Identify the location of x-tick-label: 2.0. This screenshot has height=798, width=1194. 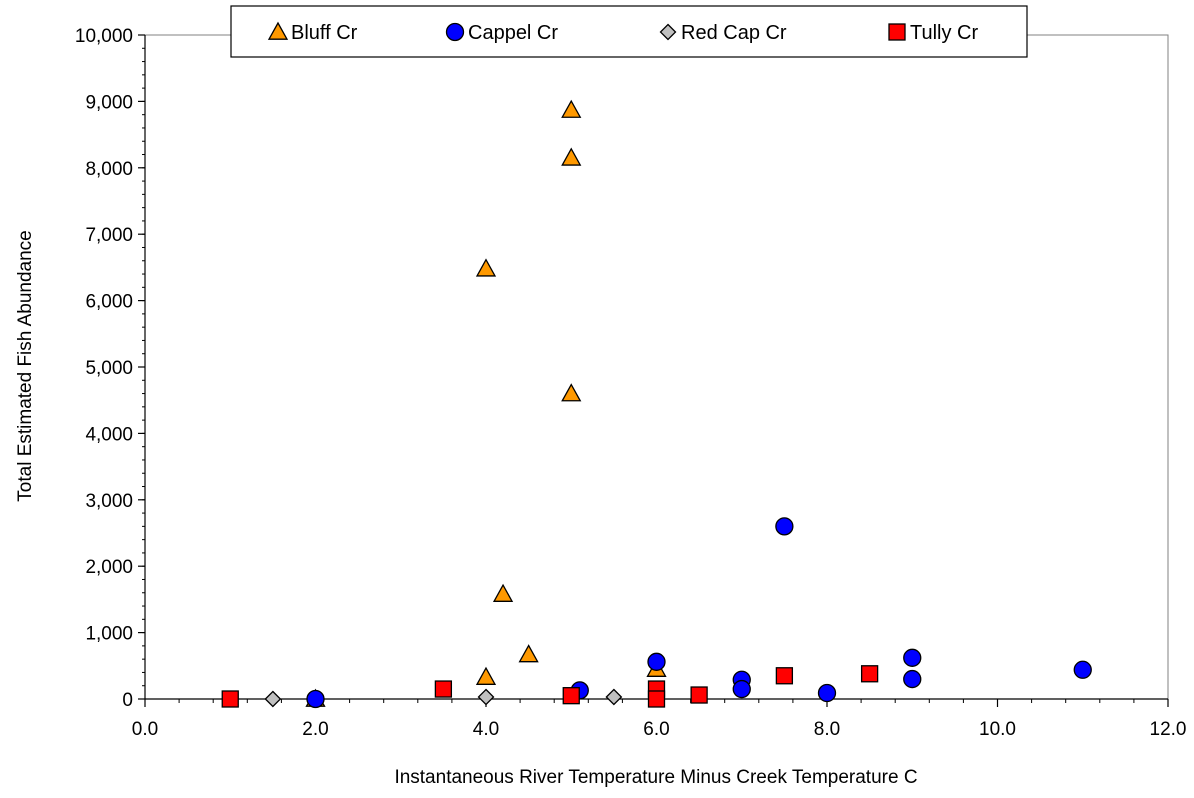
(315, 729).